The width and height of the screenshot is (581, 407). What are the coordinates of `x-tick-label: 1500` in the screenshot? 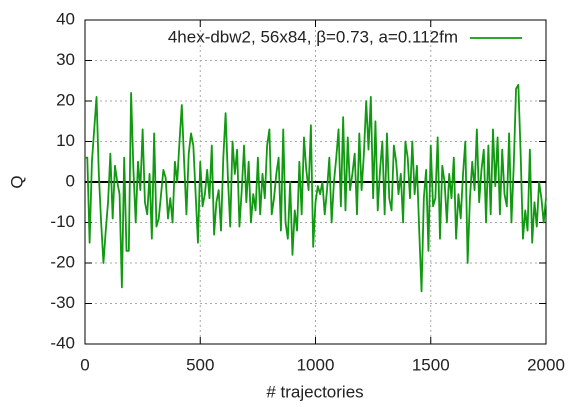 It's located at (431, 364).